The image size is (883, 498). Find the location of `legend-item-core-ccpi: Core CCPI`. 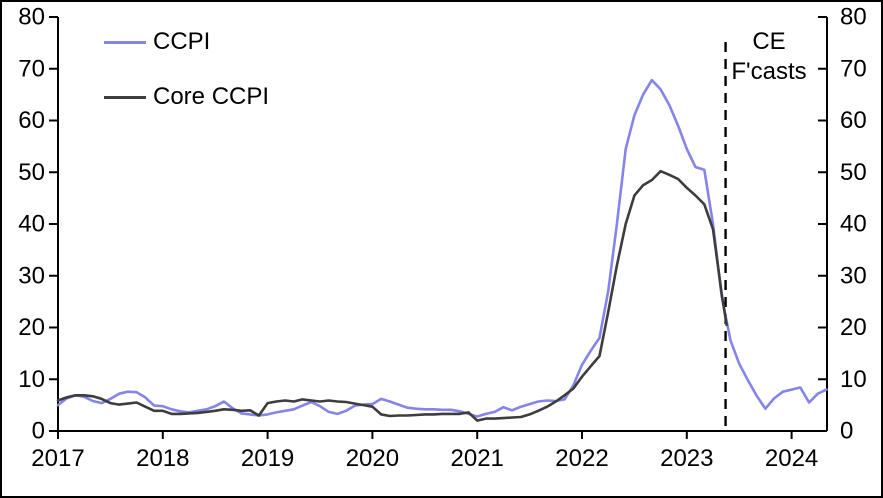

legend-item-core-ccpi: Core CCPI is located at coordinates (186, 97).